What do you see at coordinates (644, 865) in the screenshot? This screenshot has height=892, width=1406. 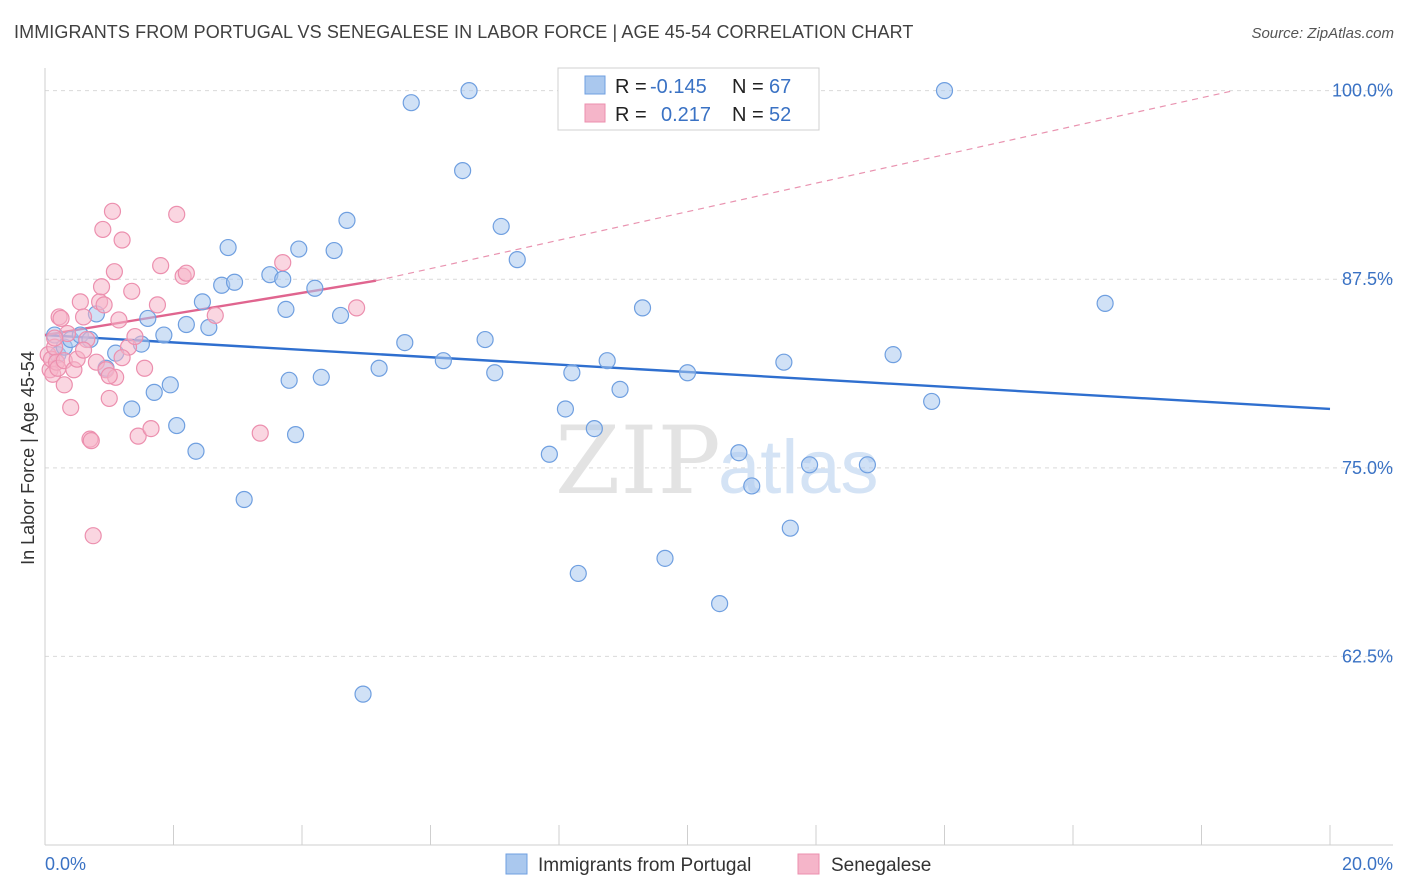 I see `series-legend-label-portugal: Immigrants from Portugal` at bounding box center [644, 865].